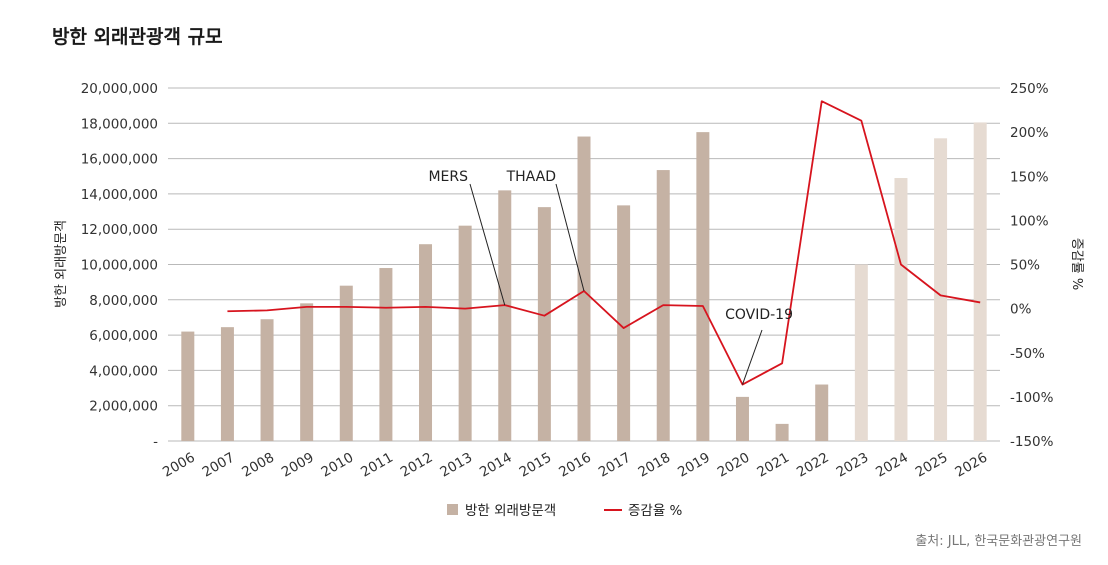  Describe the element at coordinates (971, 465) in the screenshot. I see `x-tick-label: 2026` at that location.